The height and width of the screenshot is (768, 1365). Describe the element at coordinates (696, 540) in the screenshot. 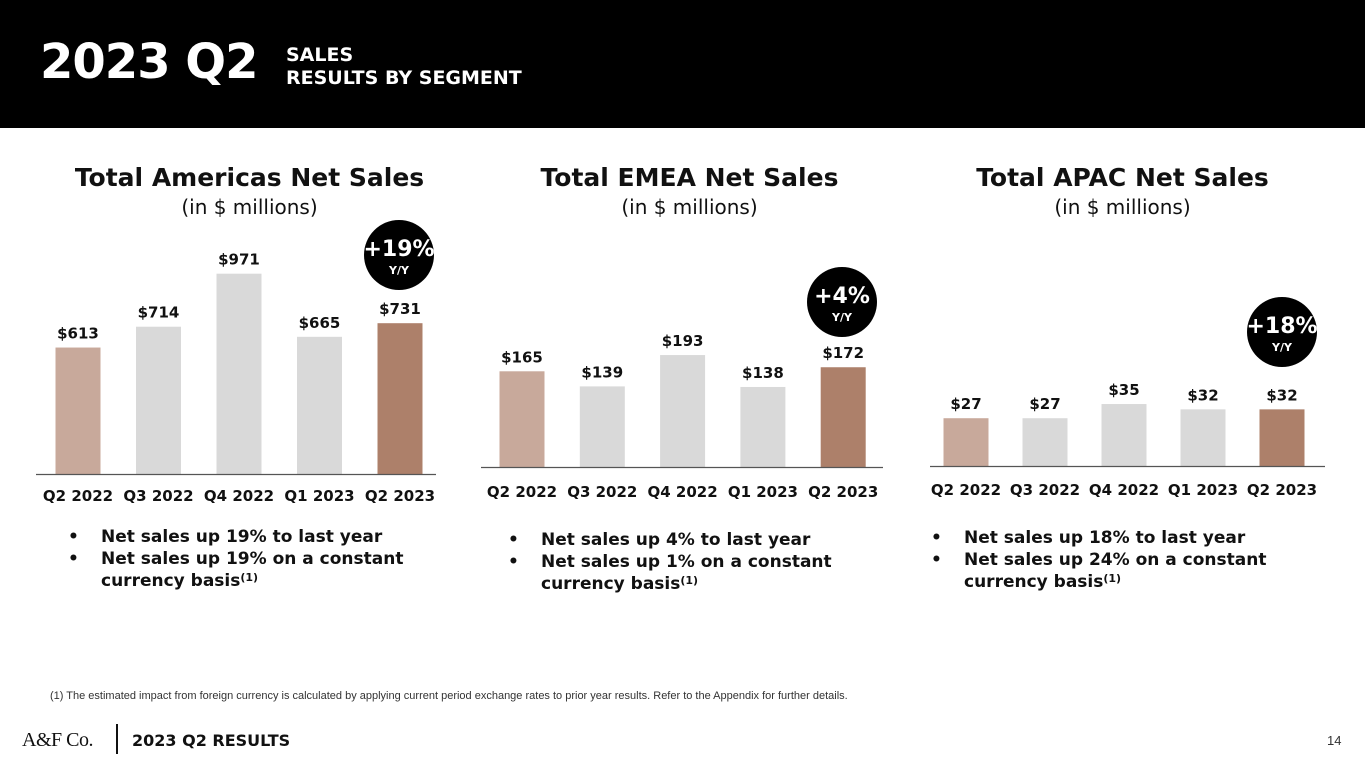

I see `emea-bullet-1: Net sales up 4% to last year` at that location.